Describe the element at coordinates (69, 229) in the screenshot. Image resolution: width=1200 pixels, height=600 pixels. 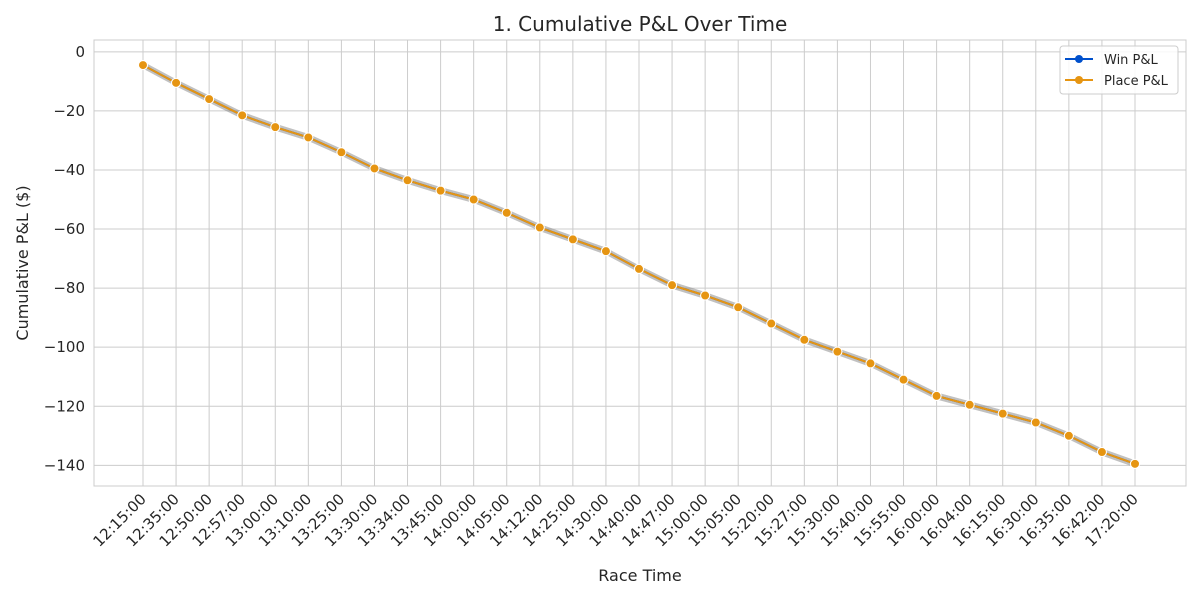
I see `y-tick-label: −60` at that location.